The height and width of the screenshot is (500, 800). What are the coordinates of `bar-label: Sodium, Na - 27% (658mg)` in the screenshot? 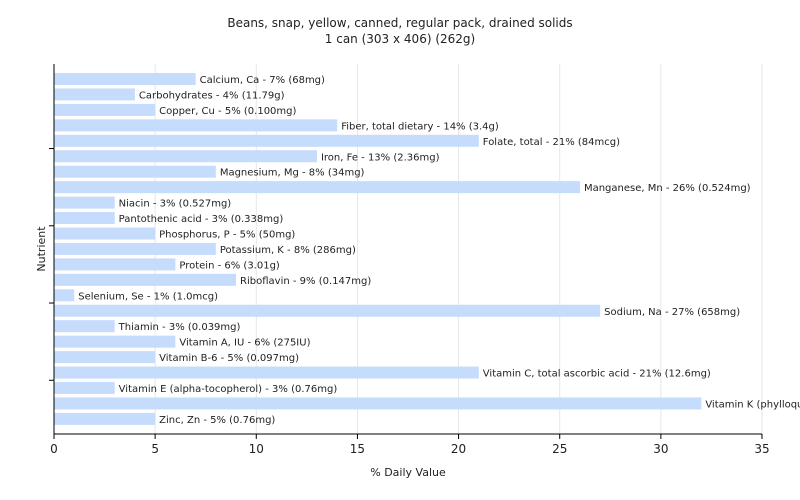 It's located at (672, 312).